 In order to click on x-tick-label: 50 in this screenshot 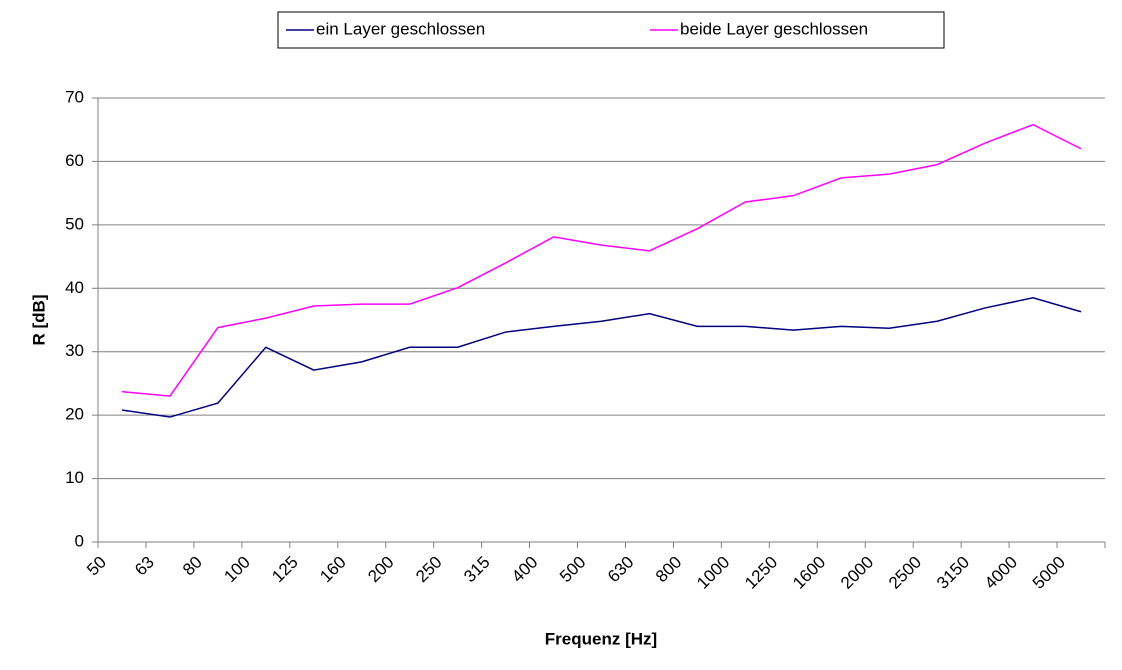, I will do `click(96, 566)`.